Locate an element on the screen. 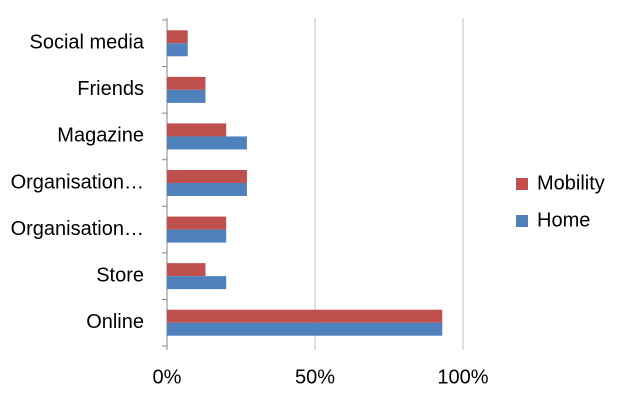 This screenshot has width=640, height=406. legend-label: Mobility is located at coordinates (571, 183).